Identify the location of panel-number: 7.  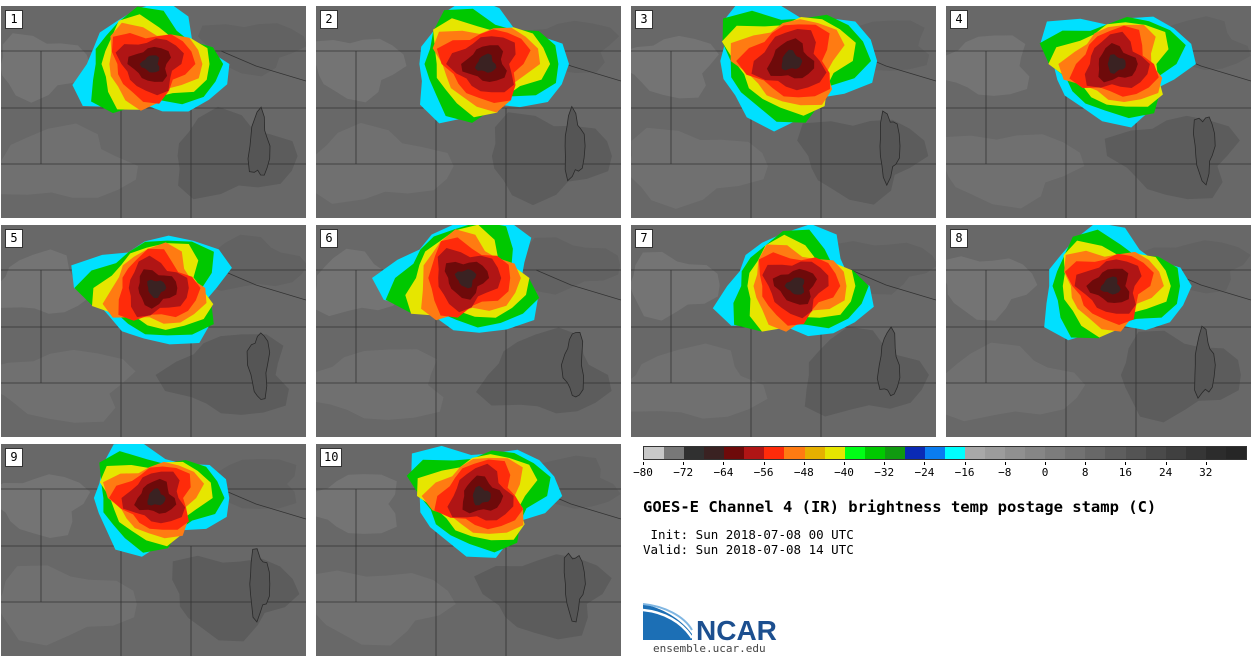
(644, 238).